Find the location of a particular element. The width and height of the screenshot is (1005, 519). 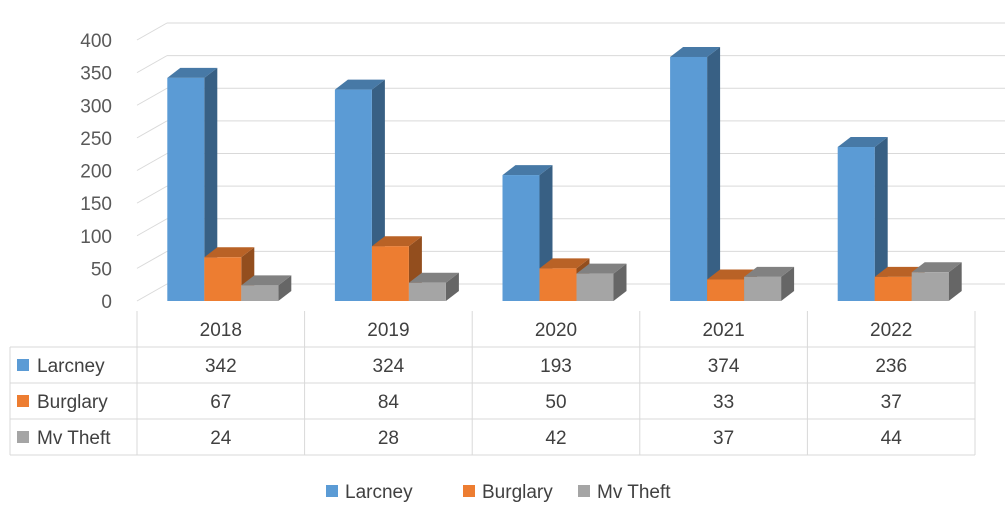

legend-item: Burglary is located at coordinates (508, 492).